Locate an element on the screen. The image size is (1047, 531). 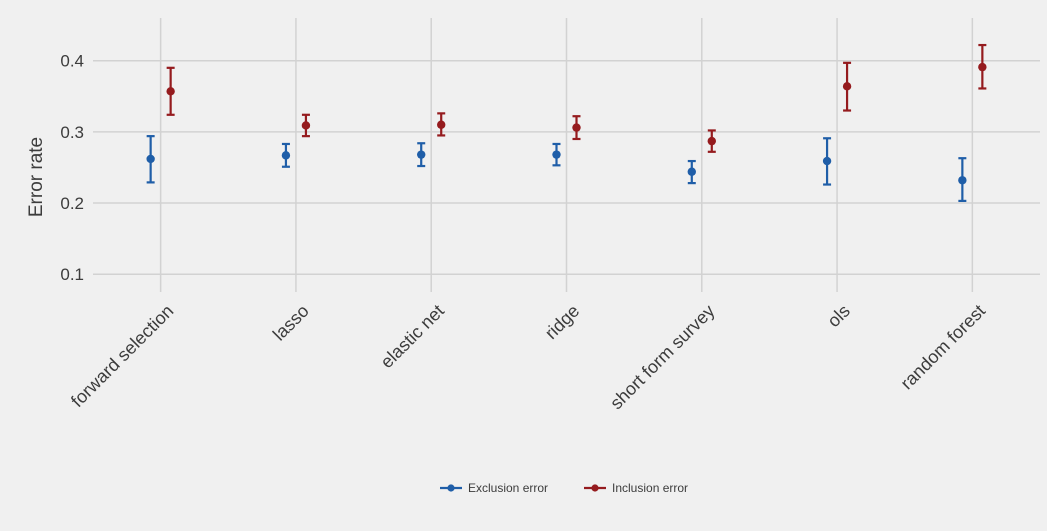
y-tick-labels: 0.1 0.2 0.3 0.4 is located at coordinates (72, 168).